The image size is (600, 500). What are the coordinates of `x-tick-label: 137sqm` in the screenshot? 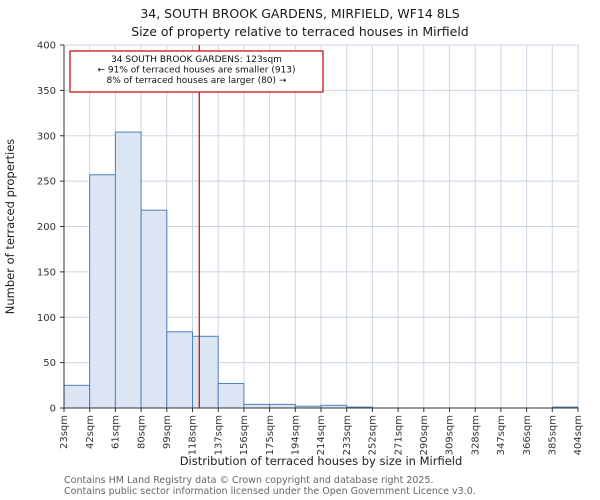 It's located at (218, 435).